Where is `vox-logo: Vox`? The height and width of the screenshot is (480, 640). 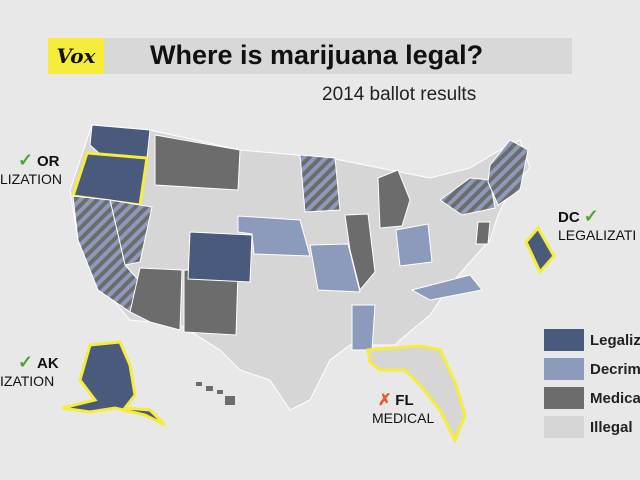 vox-logo: Vox is located at coordinates (76, 56).